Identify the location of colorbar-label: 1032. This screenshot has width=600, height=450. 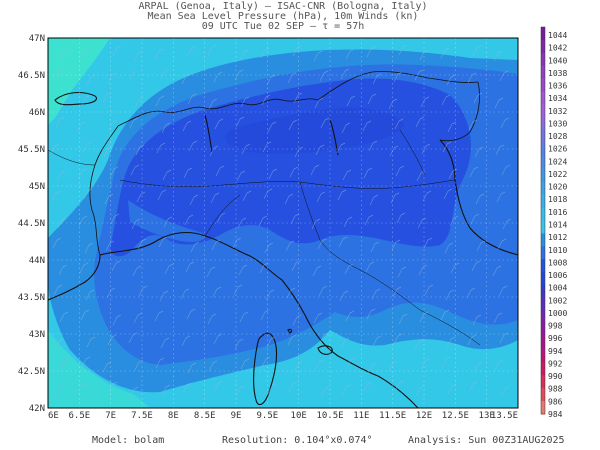
(557, 111).